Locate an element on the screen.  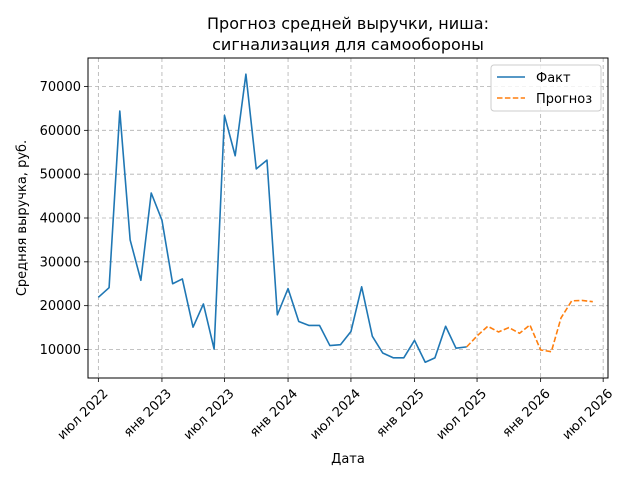
y-axis-ticks: 10000 20000 30000 40000 50000 60000 70000 is located at coordinates (64, 219).